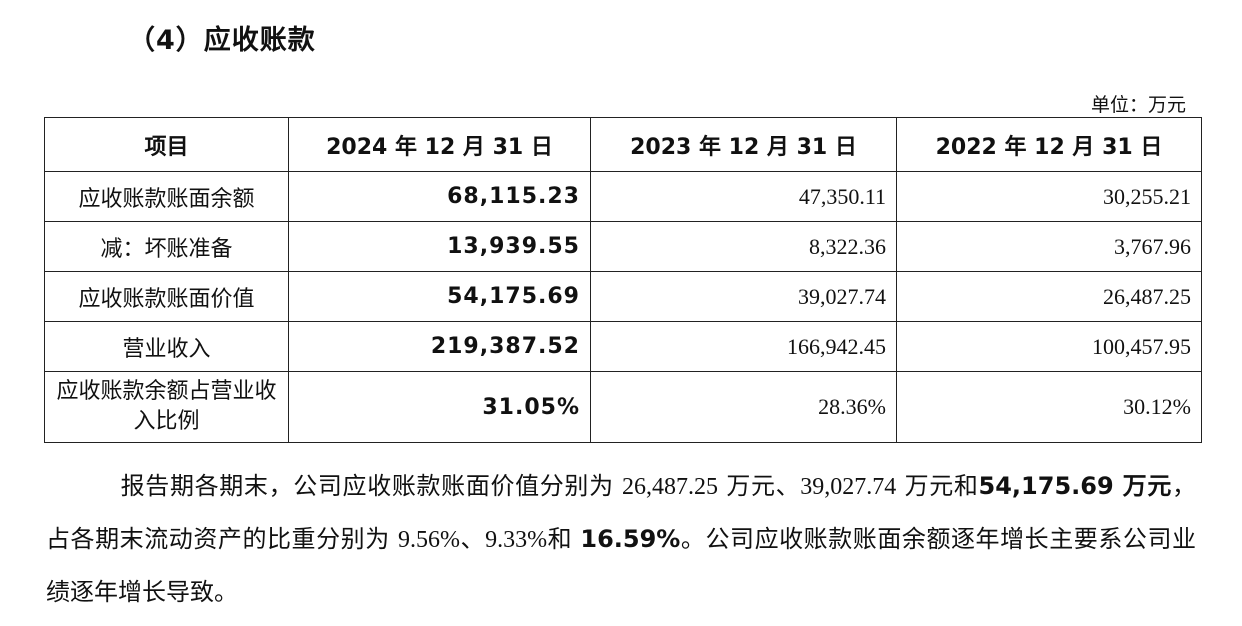 The height and width of the screenshot is (626, 1242). What do you see at coordinates (166, 246) in the screenshot?
I see `row-label: 减：坏账准备` at bounding box center [166, 246].